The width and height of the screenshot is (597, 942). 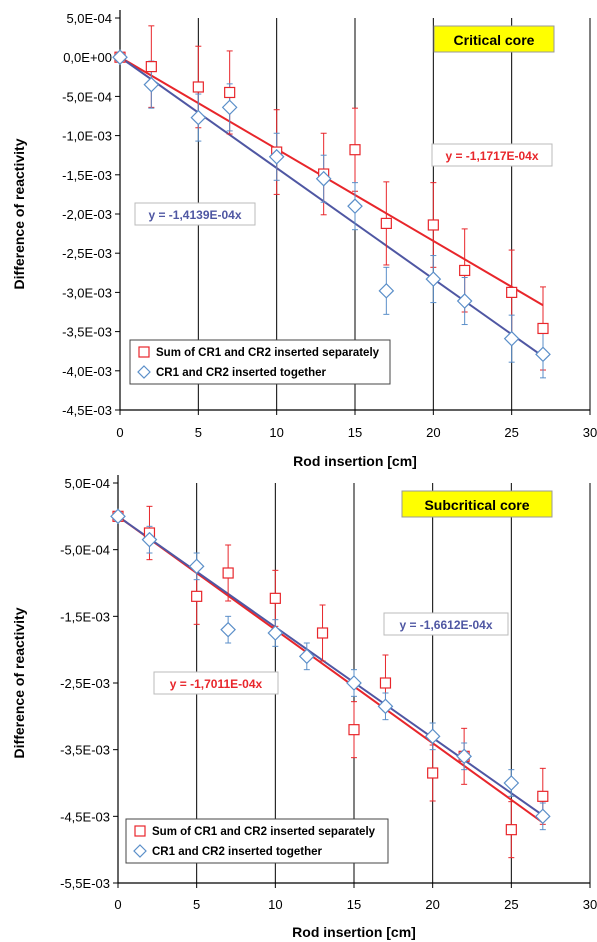 I want to click on trendline-equation: y = -1,7011E-04x, so click(x=216, y=684).